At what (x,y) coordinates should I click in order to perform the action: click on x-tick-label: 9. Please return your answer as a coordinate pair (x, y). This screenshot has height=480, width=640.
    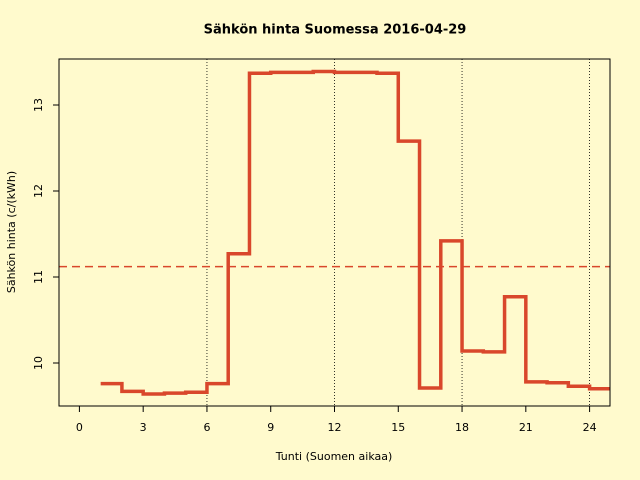
    Looking at the image, I should click on (270, 427).